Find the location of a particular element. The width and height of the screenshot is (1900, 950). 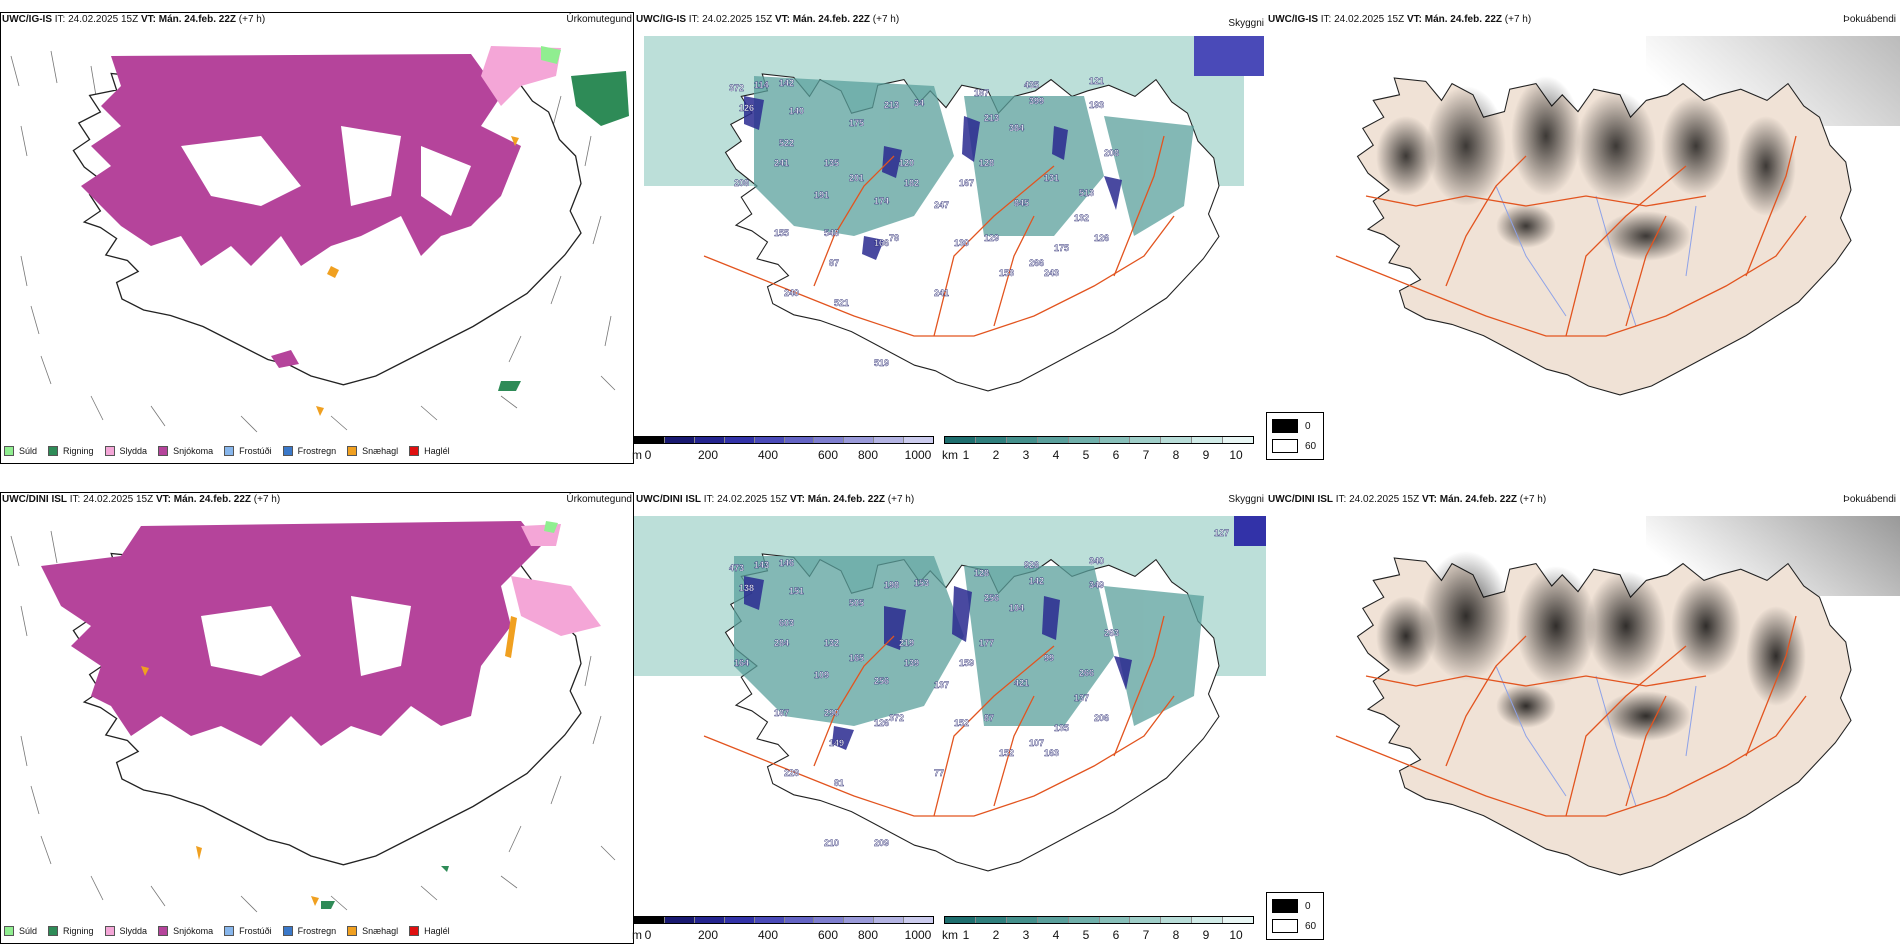

scale-unit: m is located at coordinates (637, 455).